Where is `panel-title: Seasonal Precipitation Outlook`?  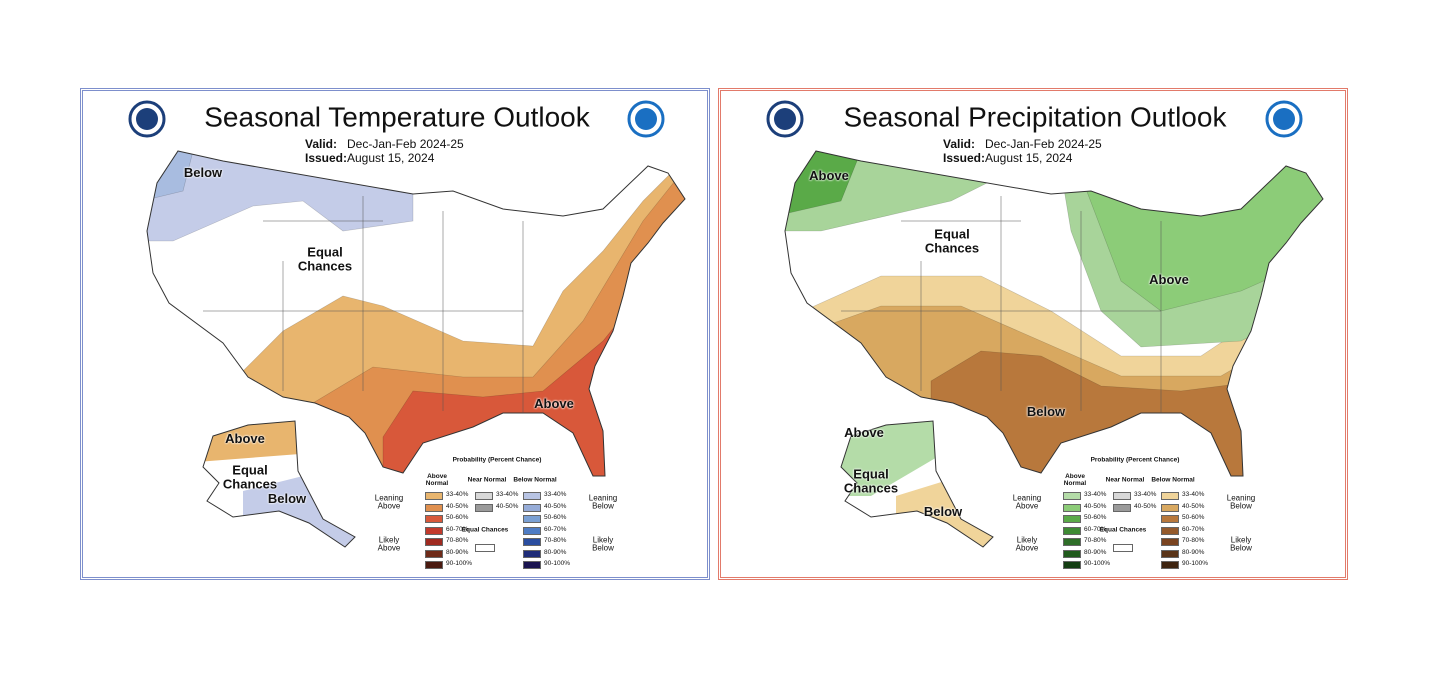 panel-title: Seasonal Precipitation Outlook is located at coordinates (1035, 117).